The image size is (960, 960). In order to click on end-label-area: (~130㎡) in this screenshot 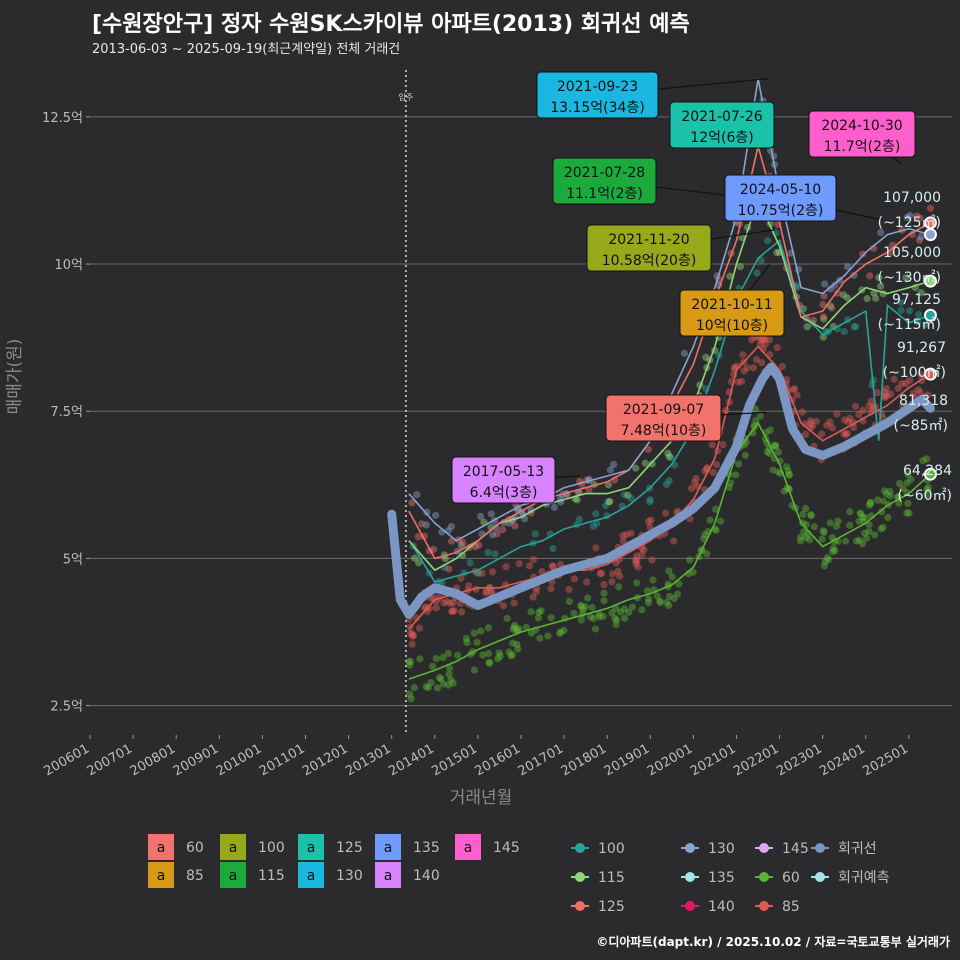, I will do `click(909, 278)`.